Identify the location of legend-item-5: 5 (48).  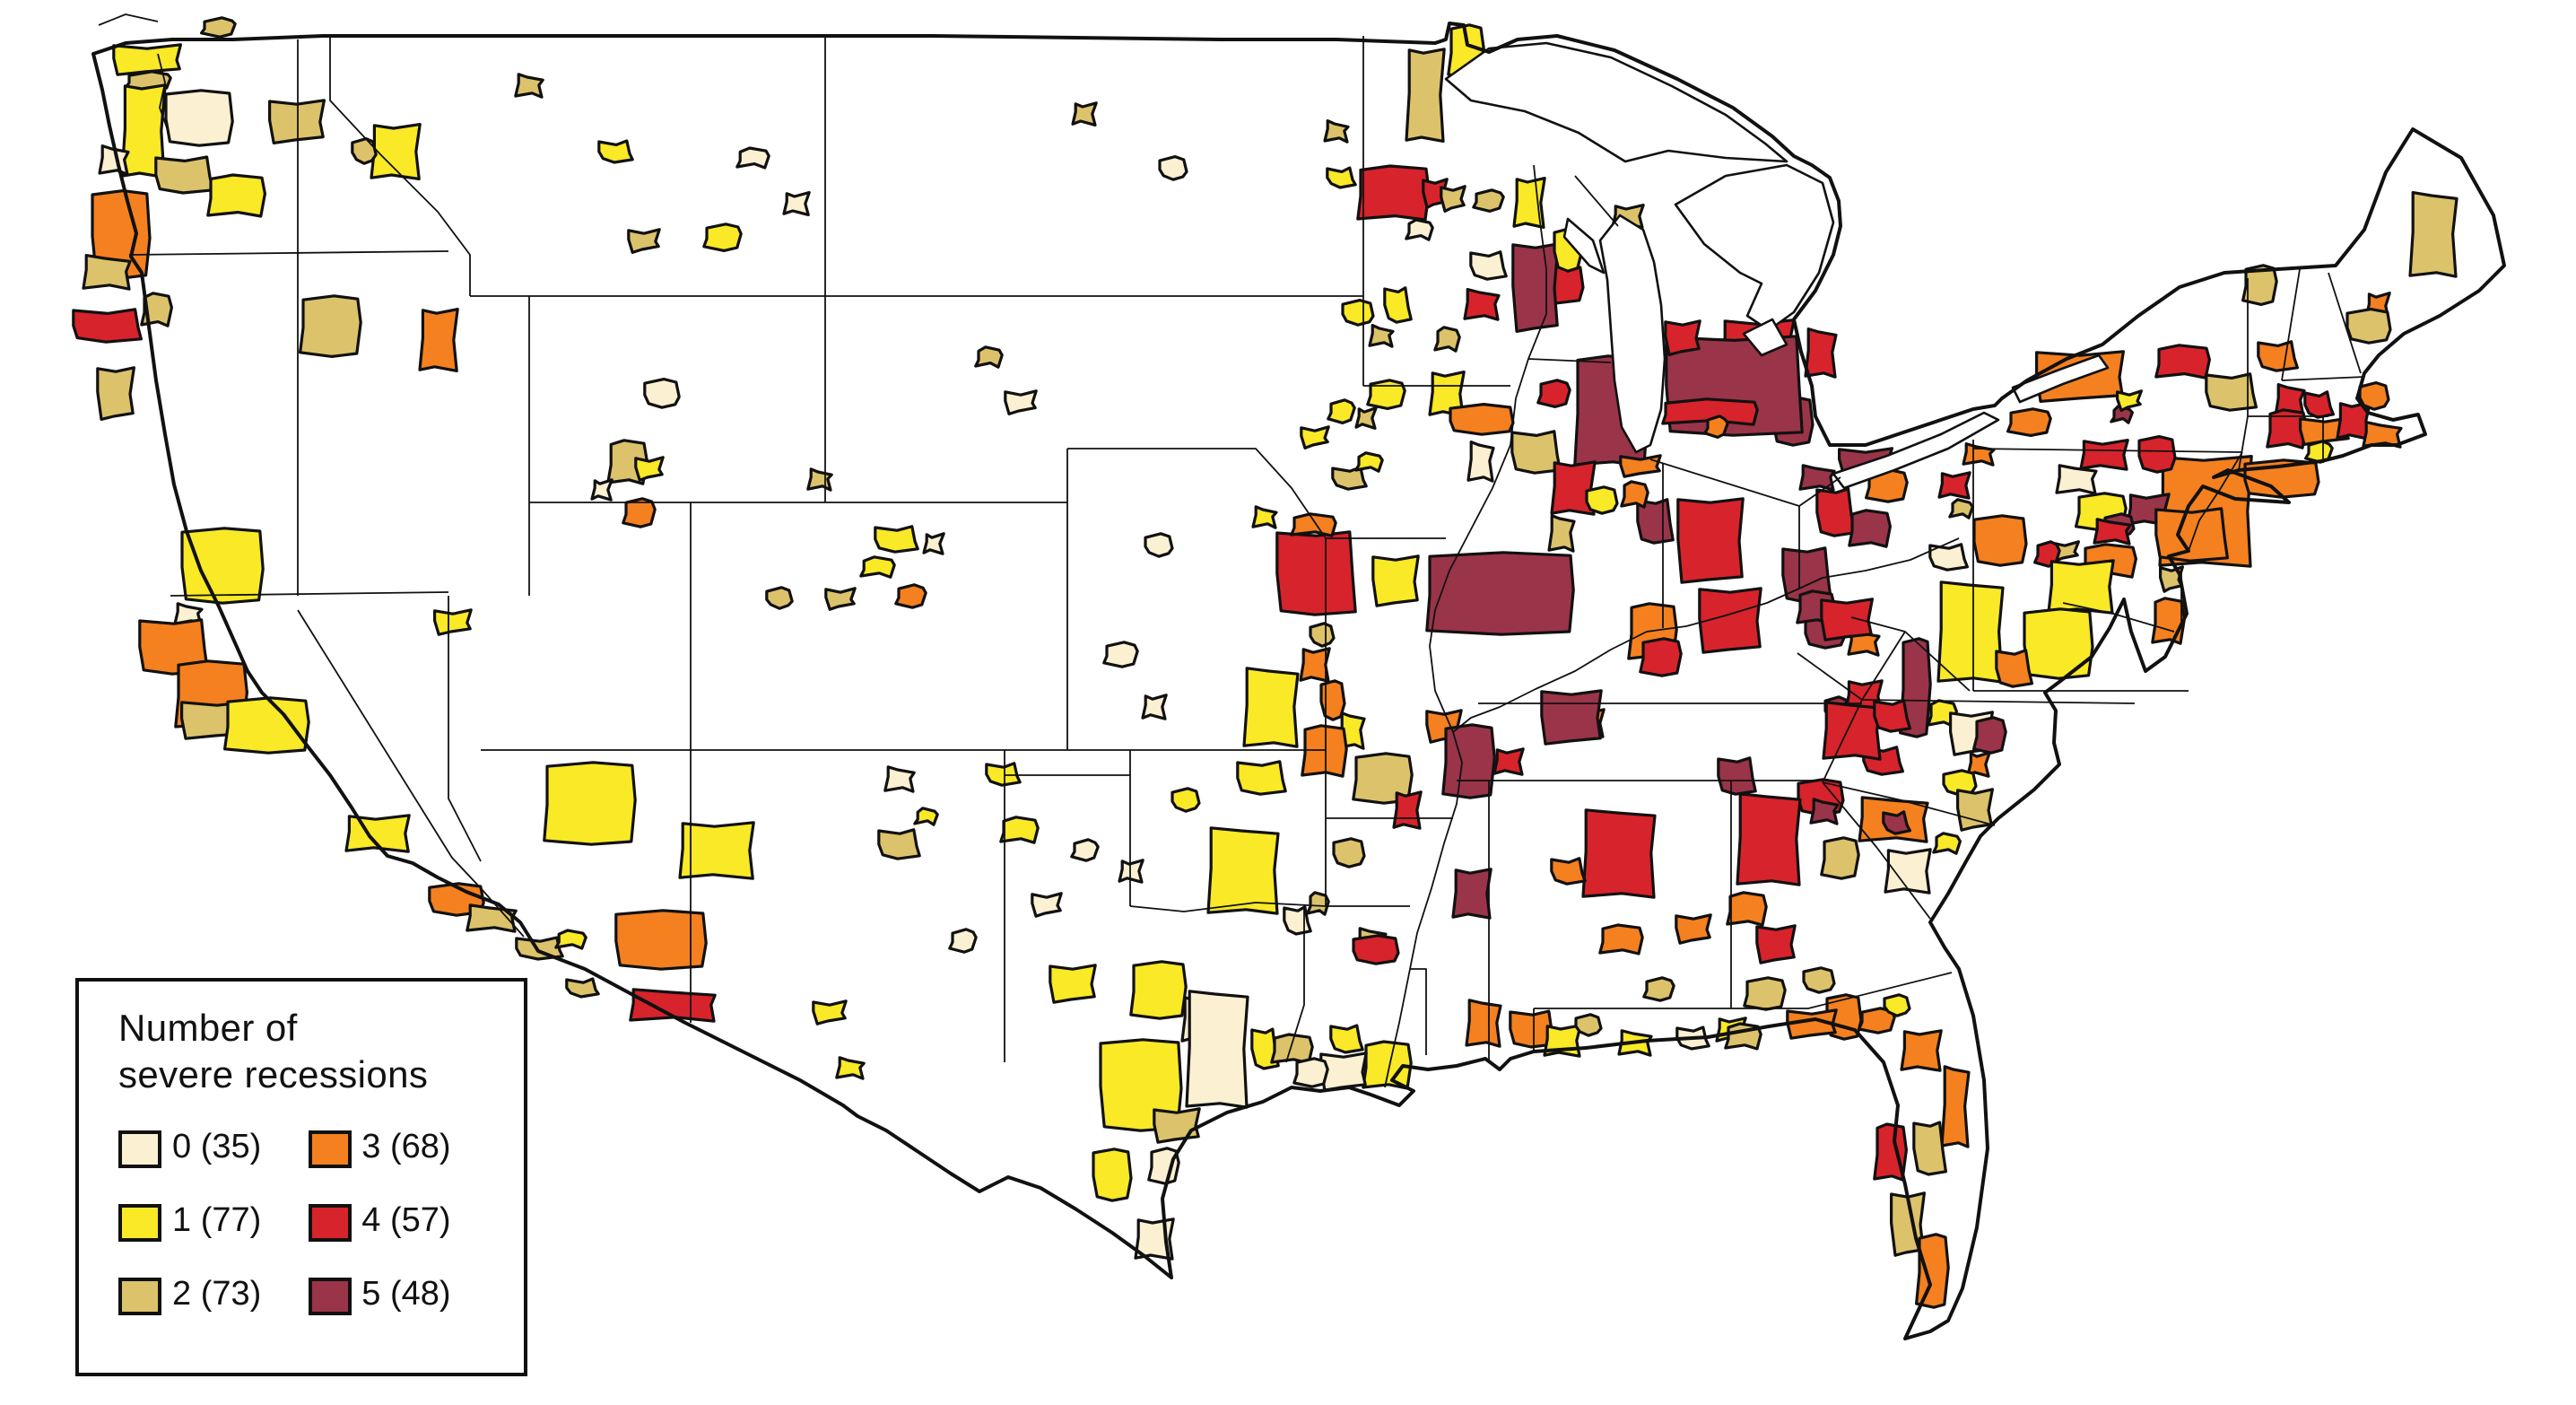
(379, 1295).